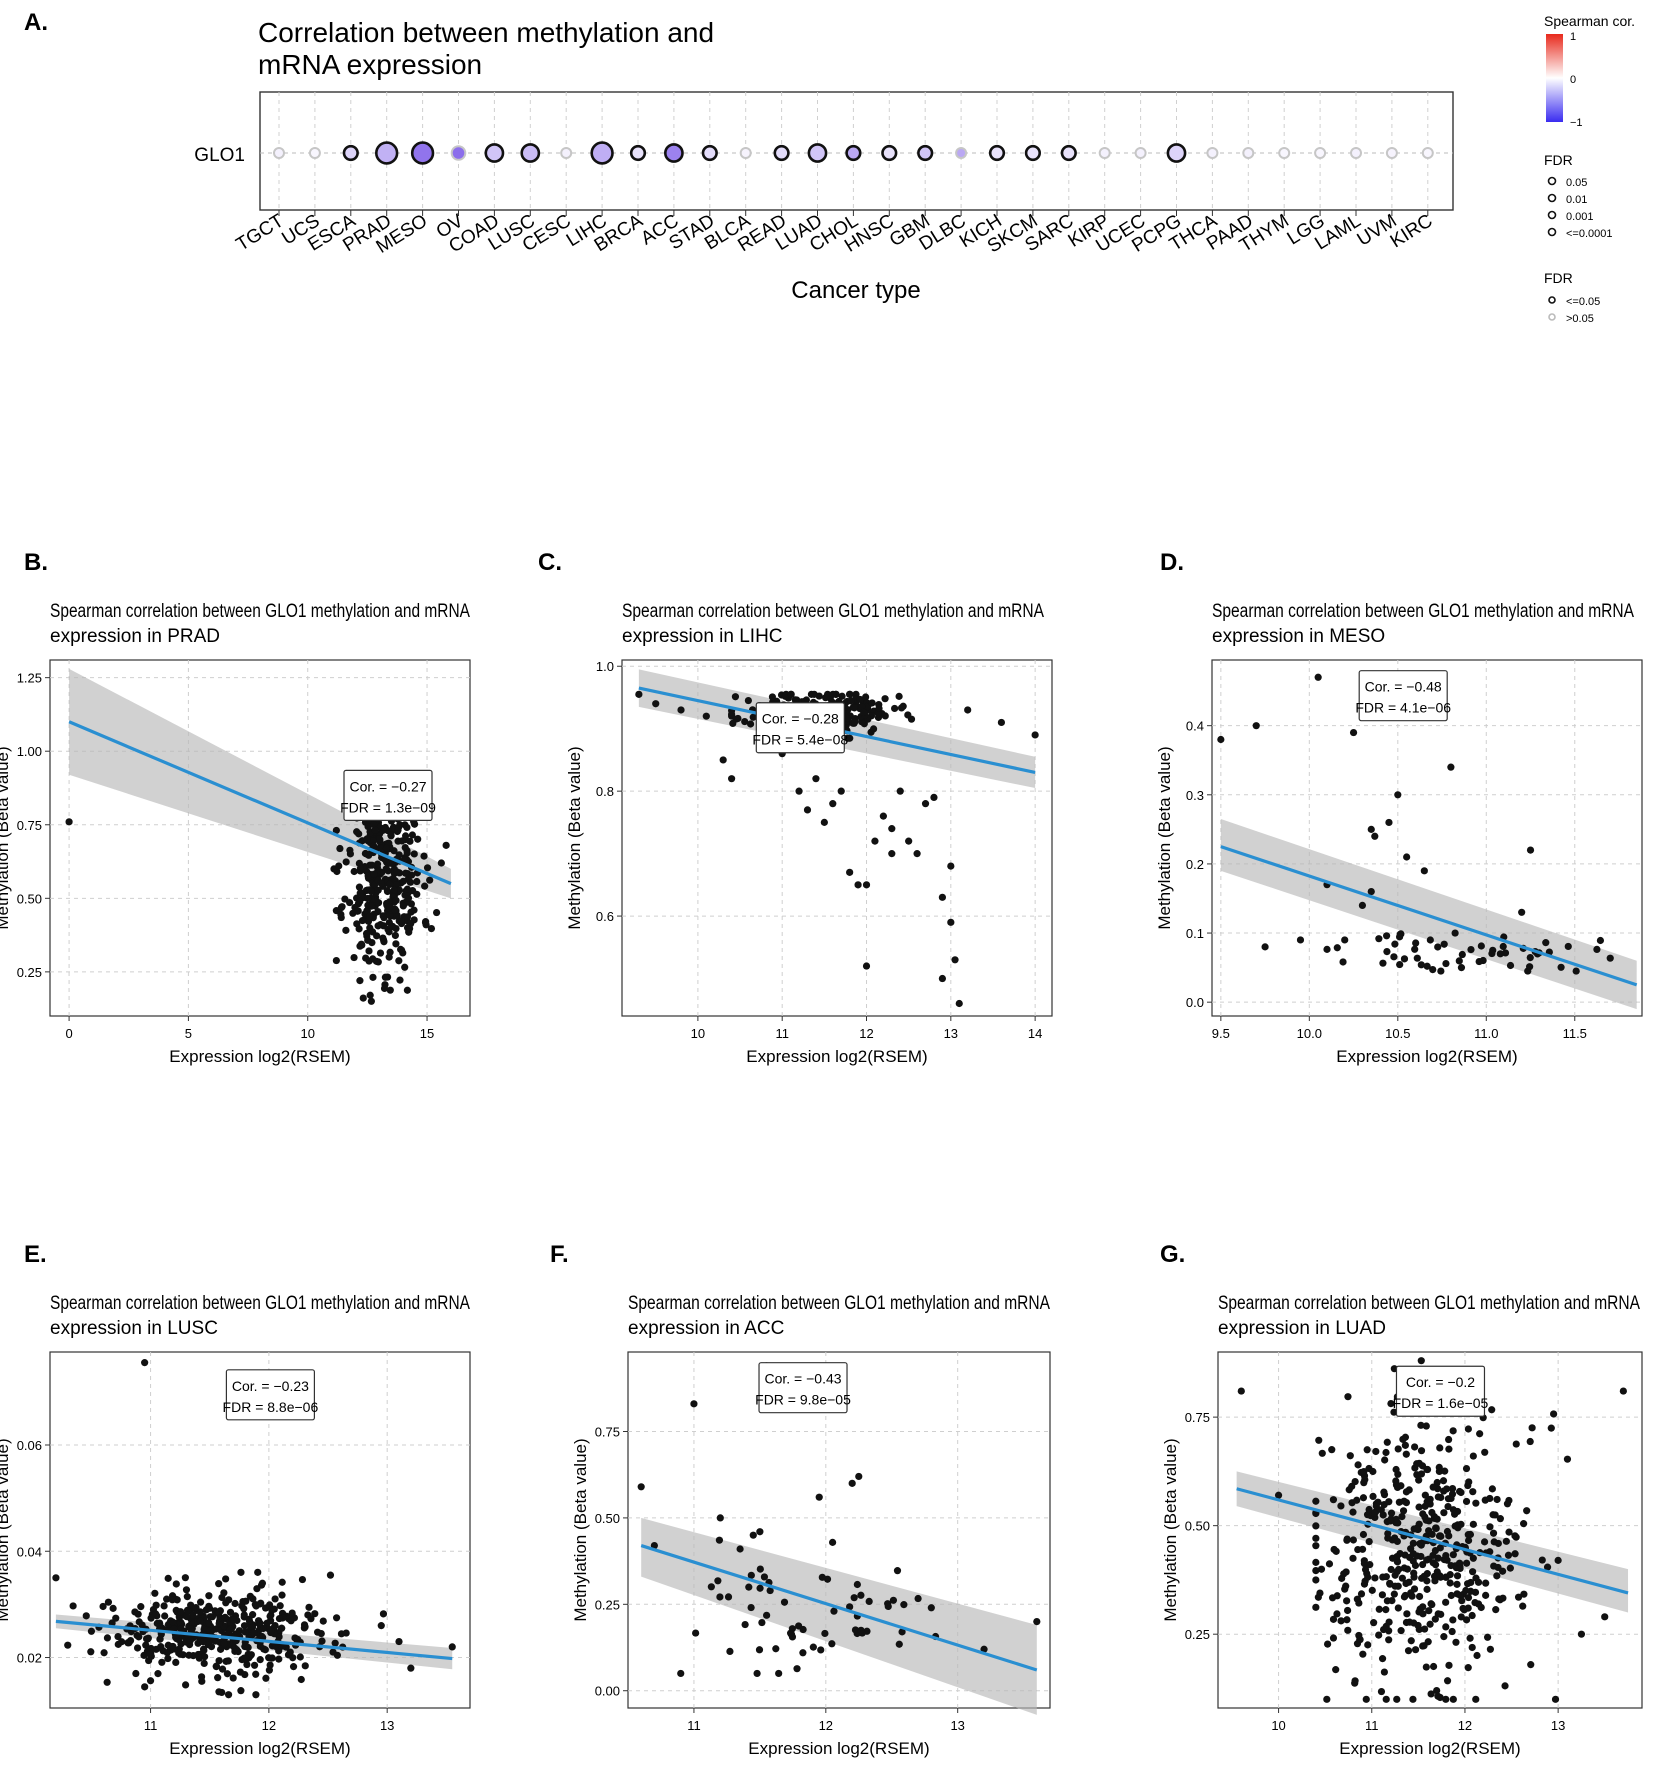  Describe the element at coordinates (29, 751) in the screenshot. I see `y-tick-label: 1.00` at that location.